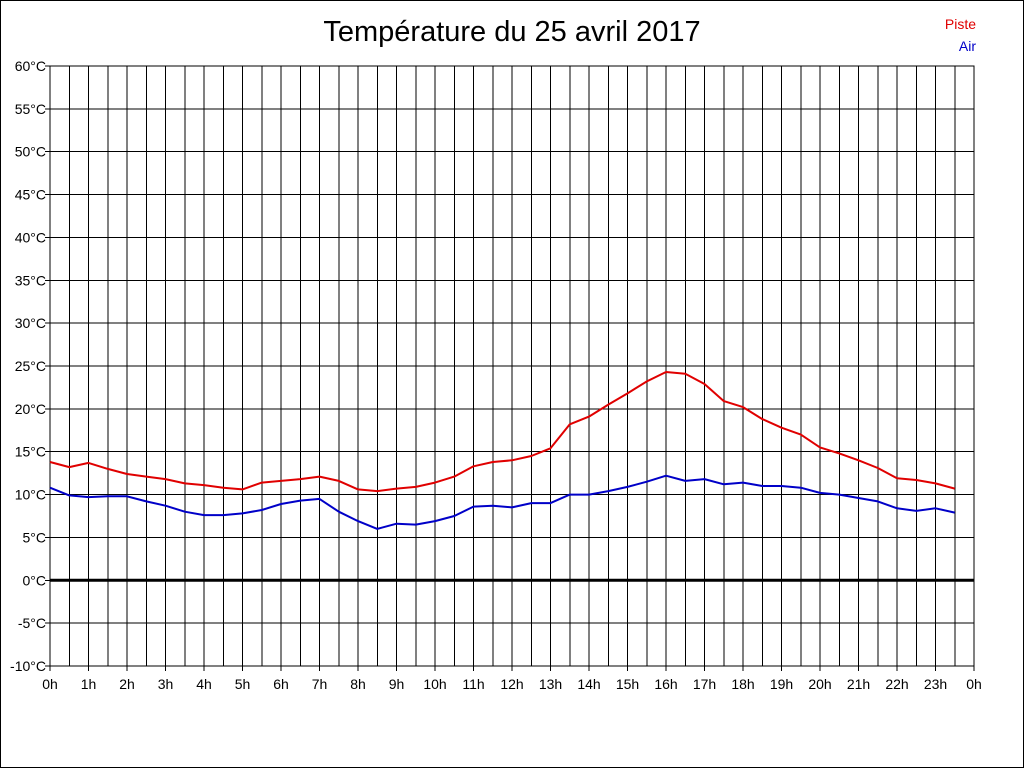 The height and width of the screenshot is (768, 1024). Describe the element at coordinates (320, 684) in the screenshot. I see `x-tick-label: 7h` at that location.